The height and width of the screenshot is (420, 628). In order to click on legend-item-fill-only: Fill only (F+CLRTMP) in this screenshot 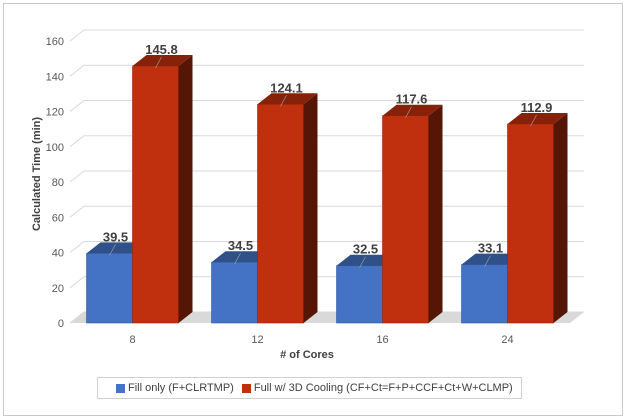, I will do `click(175, 388)`.